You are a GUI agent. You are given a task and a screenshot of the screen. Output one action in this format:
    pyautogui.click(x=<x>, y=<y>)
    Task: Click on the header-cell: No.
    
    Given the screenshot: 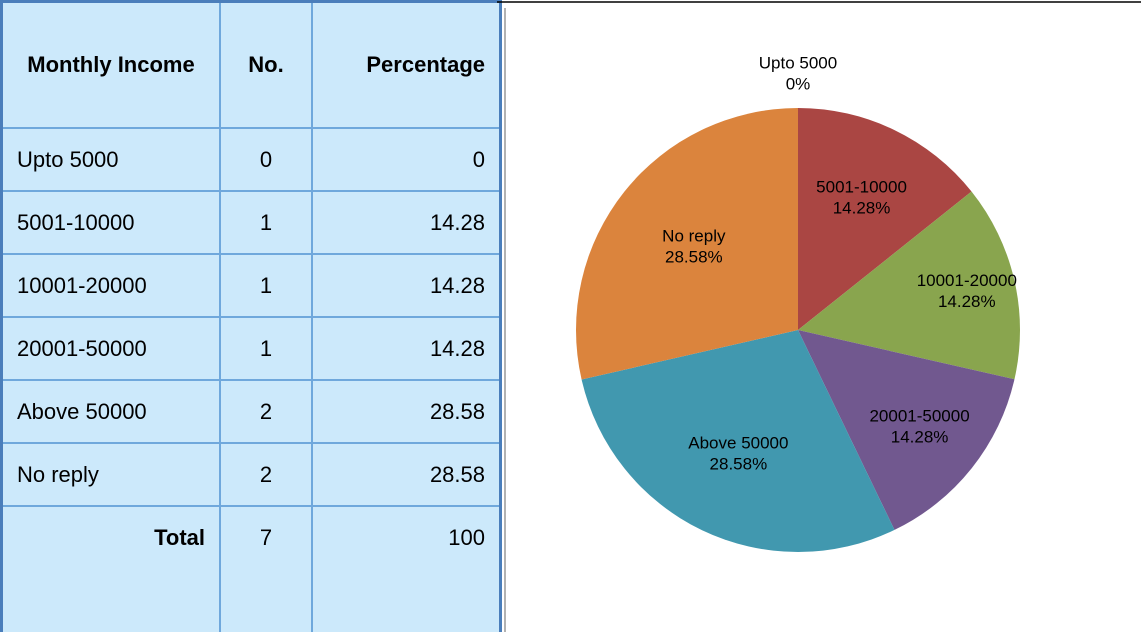 What is the action you would take?
    pyautogui.click(x=266, y=64)
    